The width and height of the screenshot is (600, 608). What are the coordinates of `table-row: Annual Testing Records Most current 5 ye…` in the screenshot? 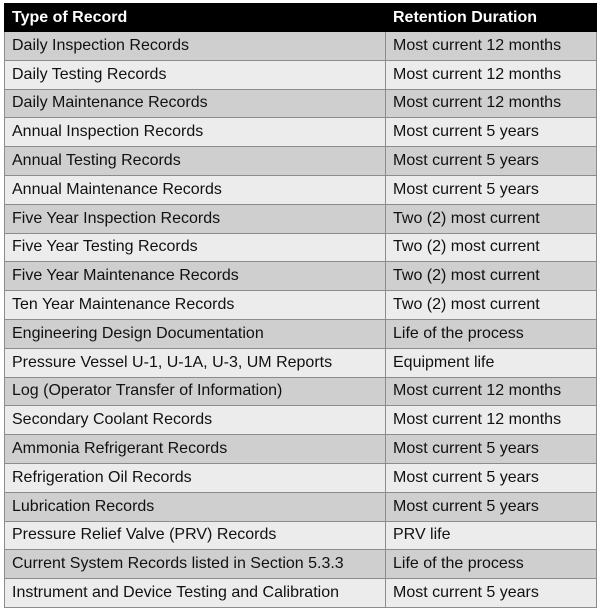 It's located at (300, 161).